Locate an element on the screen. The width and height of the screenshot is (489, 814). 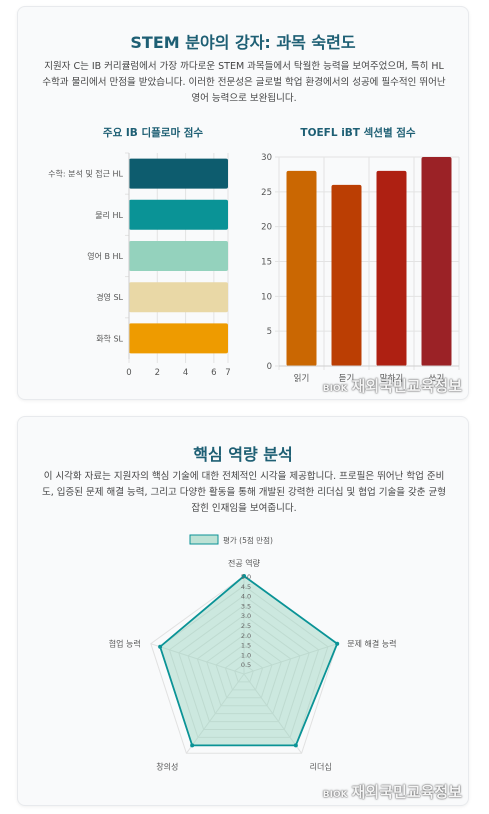
category-label: 쓰기 is located at coordinates (437, 379).